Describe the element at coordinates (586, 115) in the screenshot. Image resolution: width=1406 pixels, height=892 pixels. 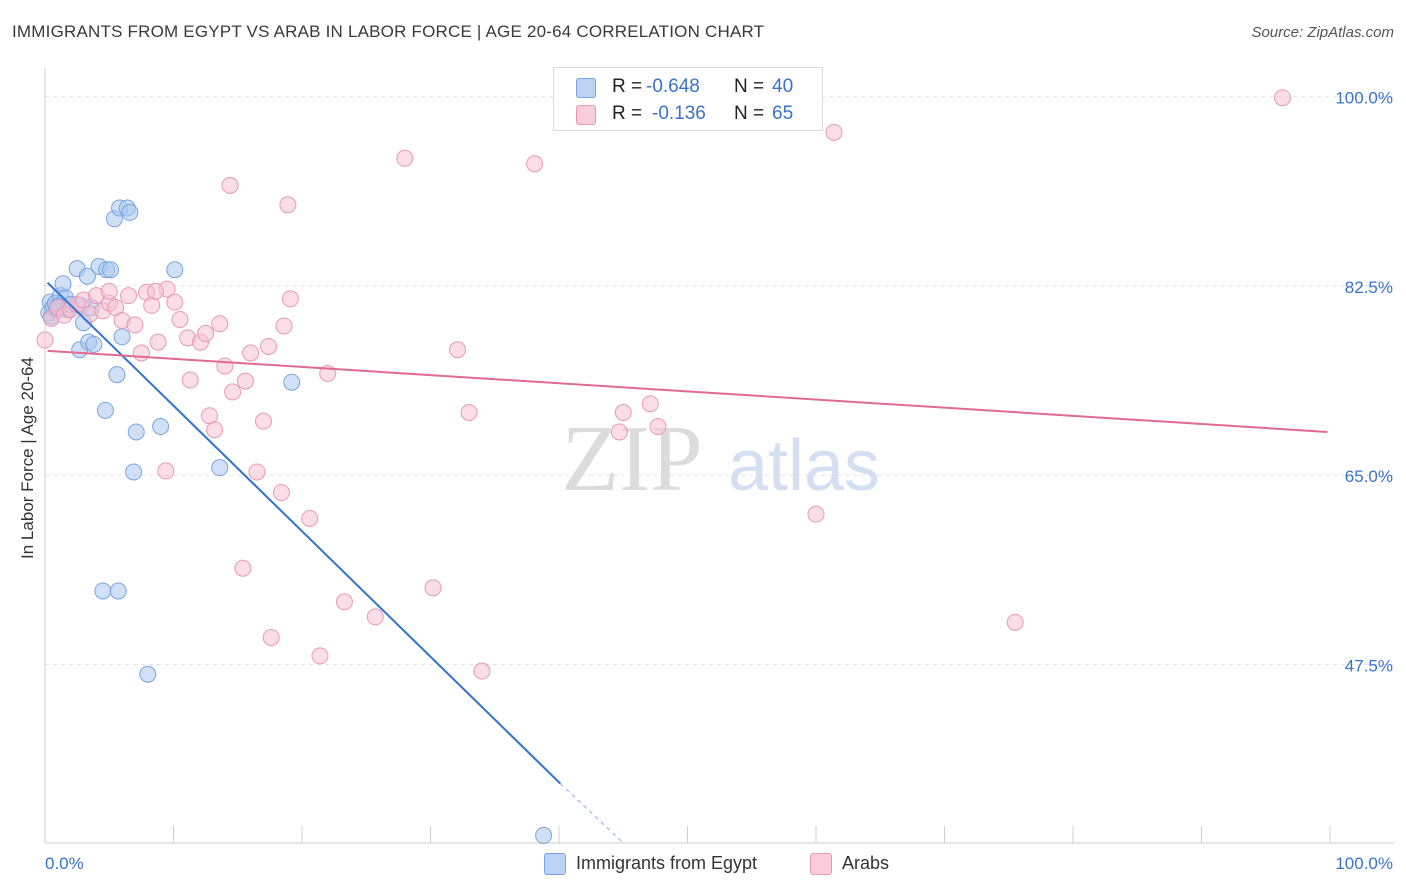
I see `legend-swatch-arabs` at that location.